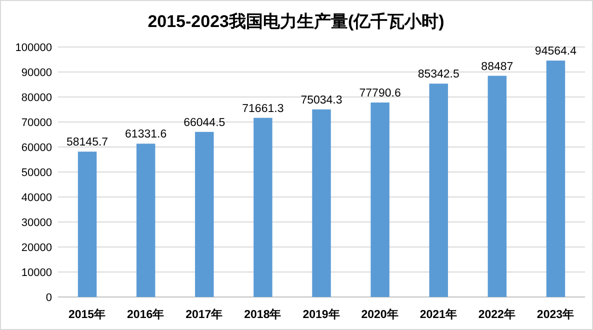  Describe the element at coordinates (439, 314) in the screenshot. I see `x-tick-label: 2021年` at that location.